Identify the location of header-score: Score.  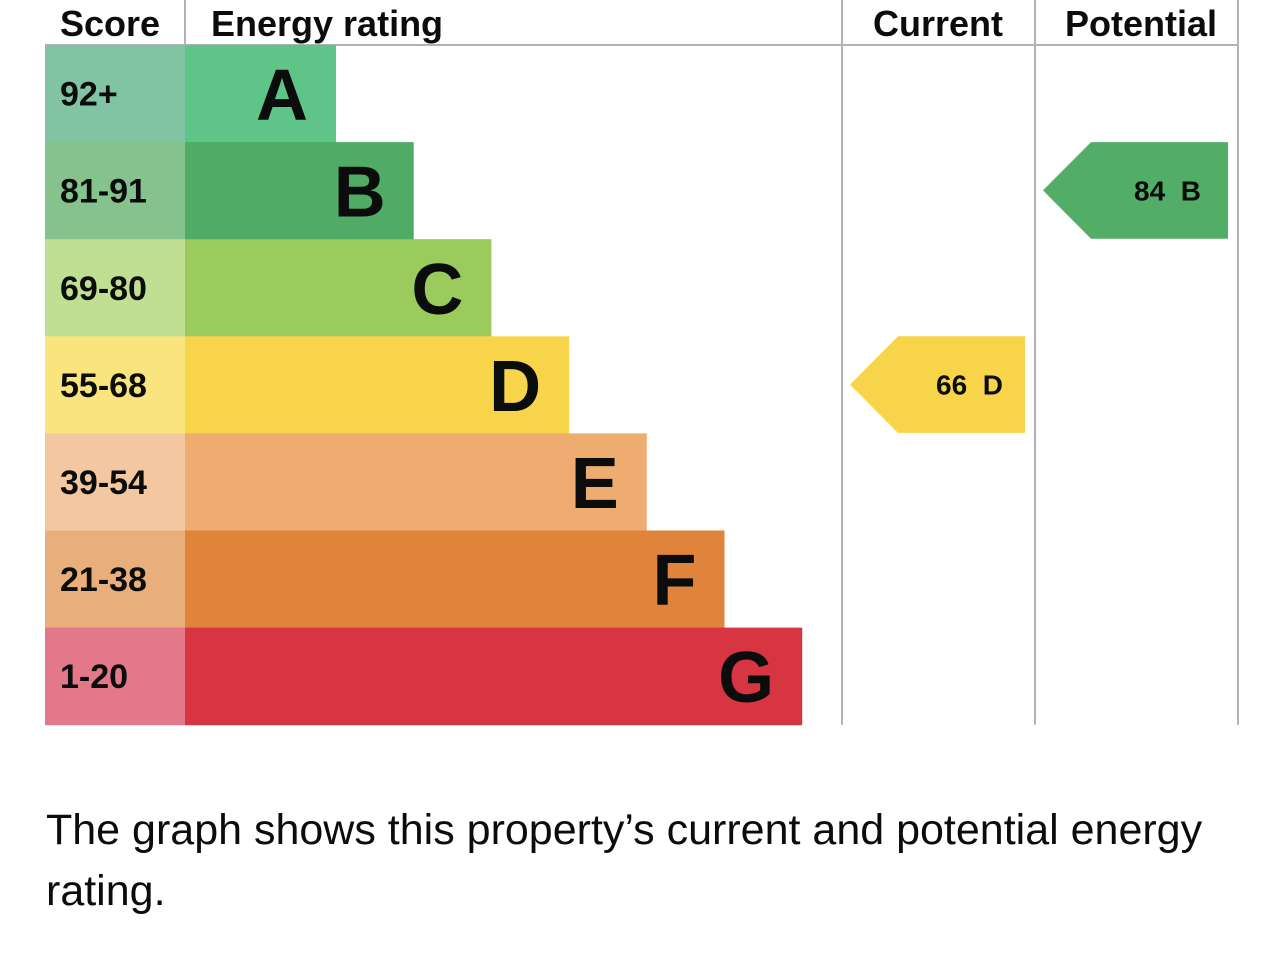
(110, 23).